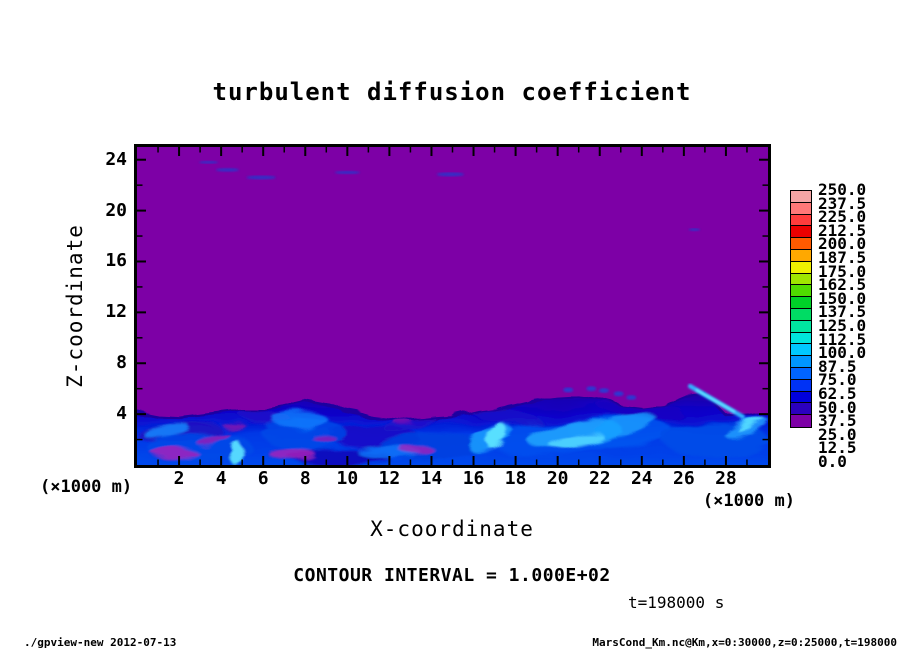 The height and width of the screenshot is (654, 904). Describe the element at coordinates (641, 478) in the screenshot. I see `x-tick-label: 24` at that location.